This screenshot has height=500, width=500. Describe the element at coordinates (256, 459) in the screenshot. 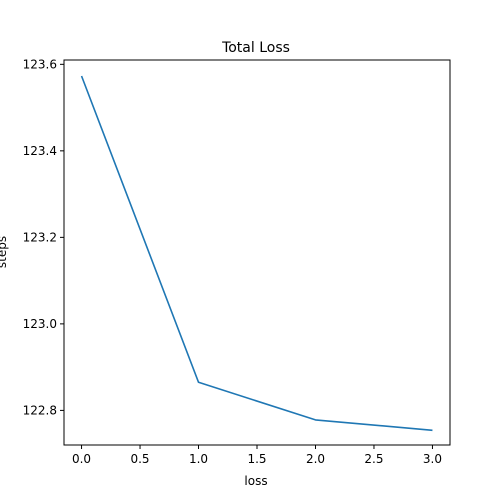

I see `x-tick-label: 1.5` at that location.